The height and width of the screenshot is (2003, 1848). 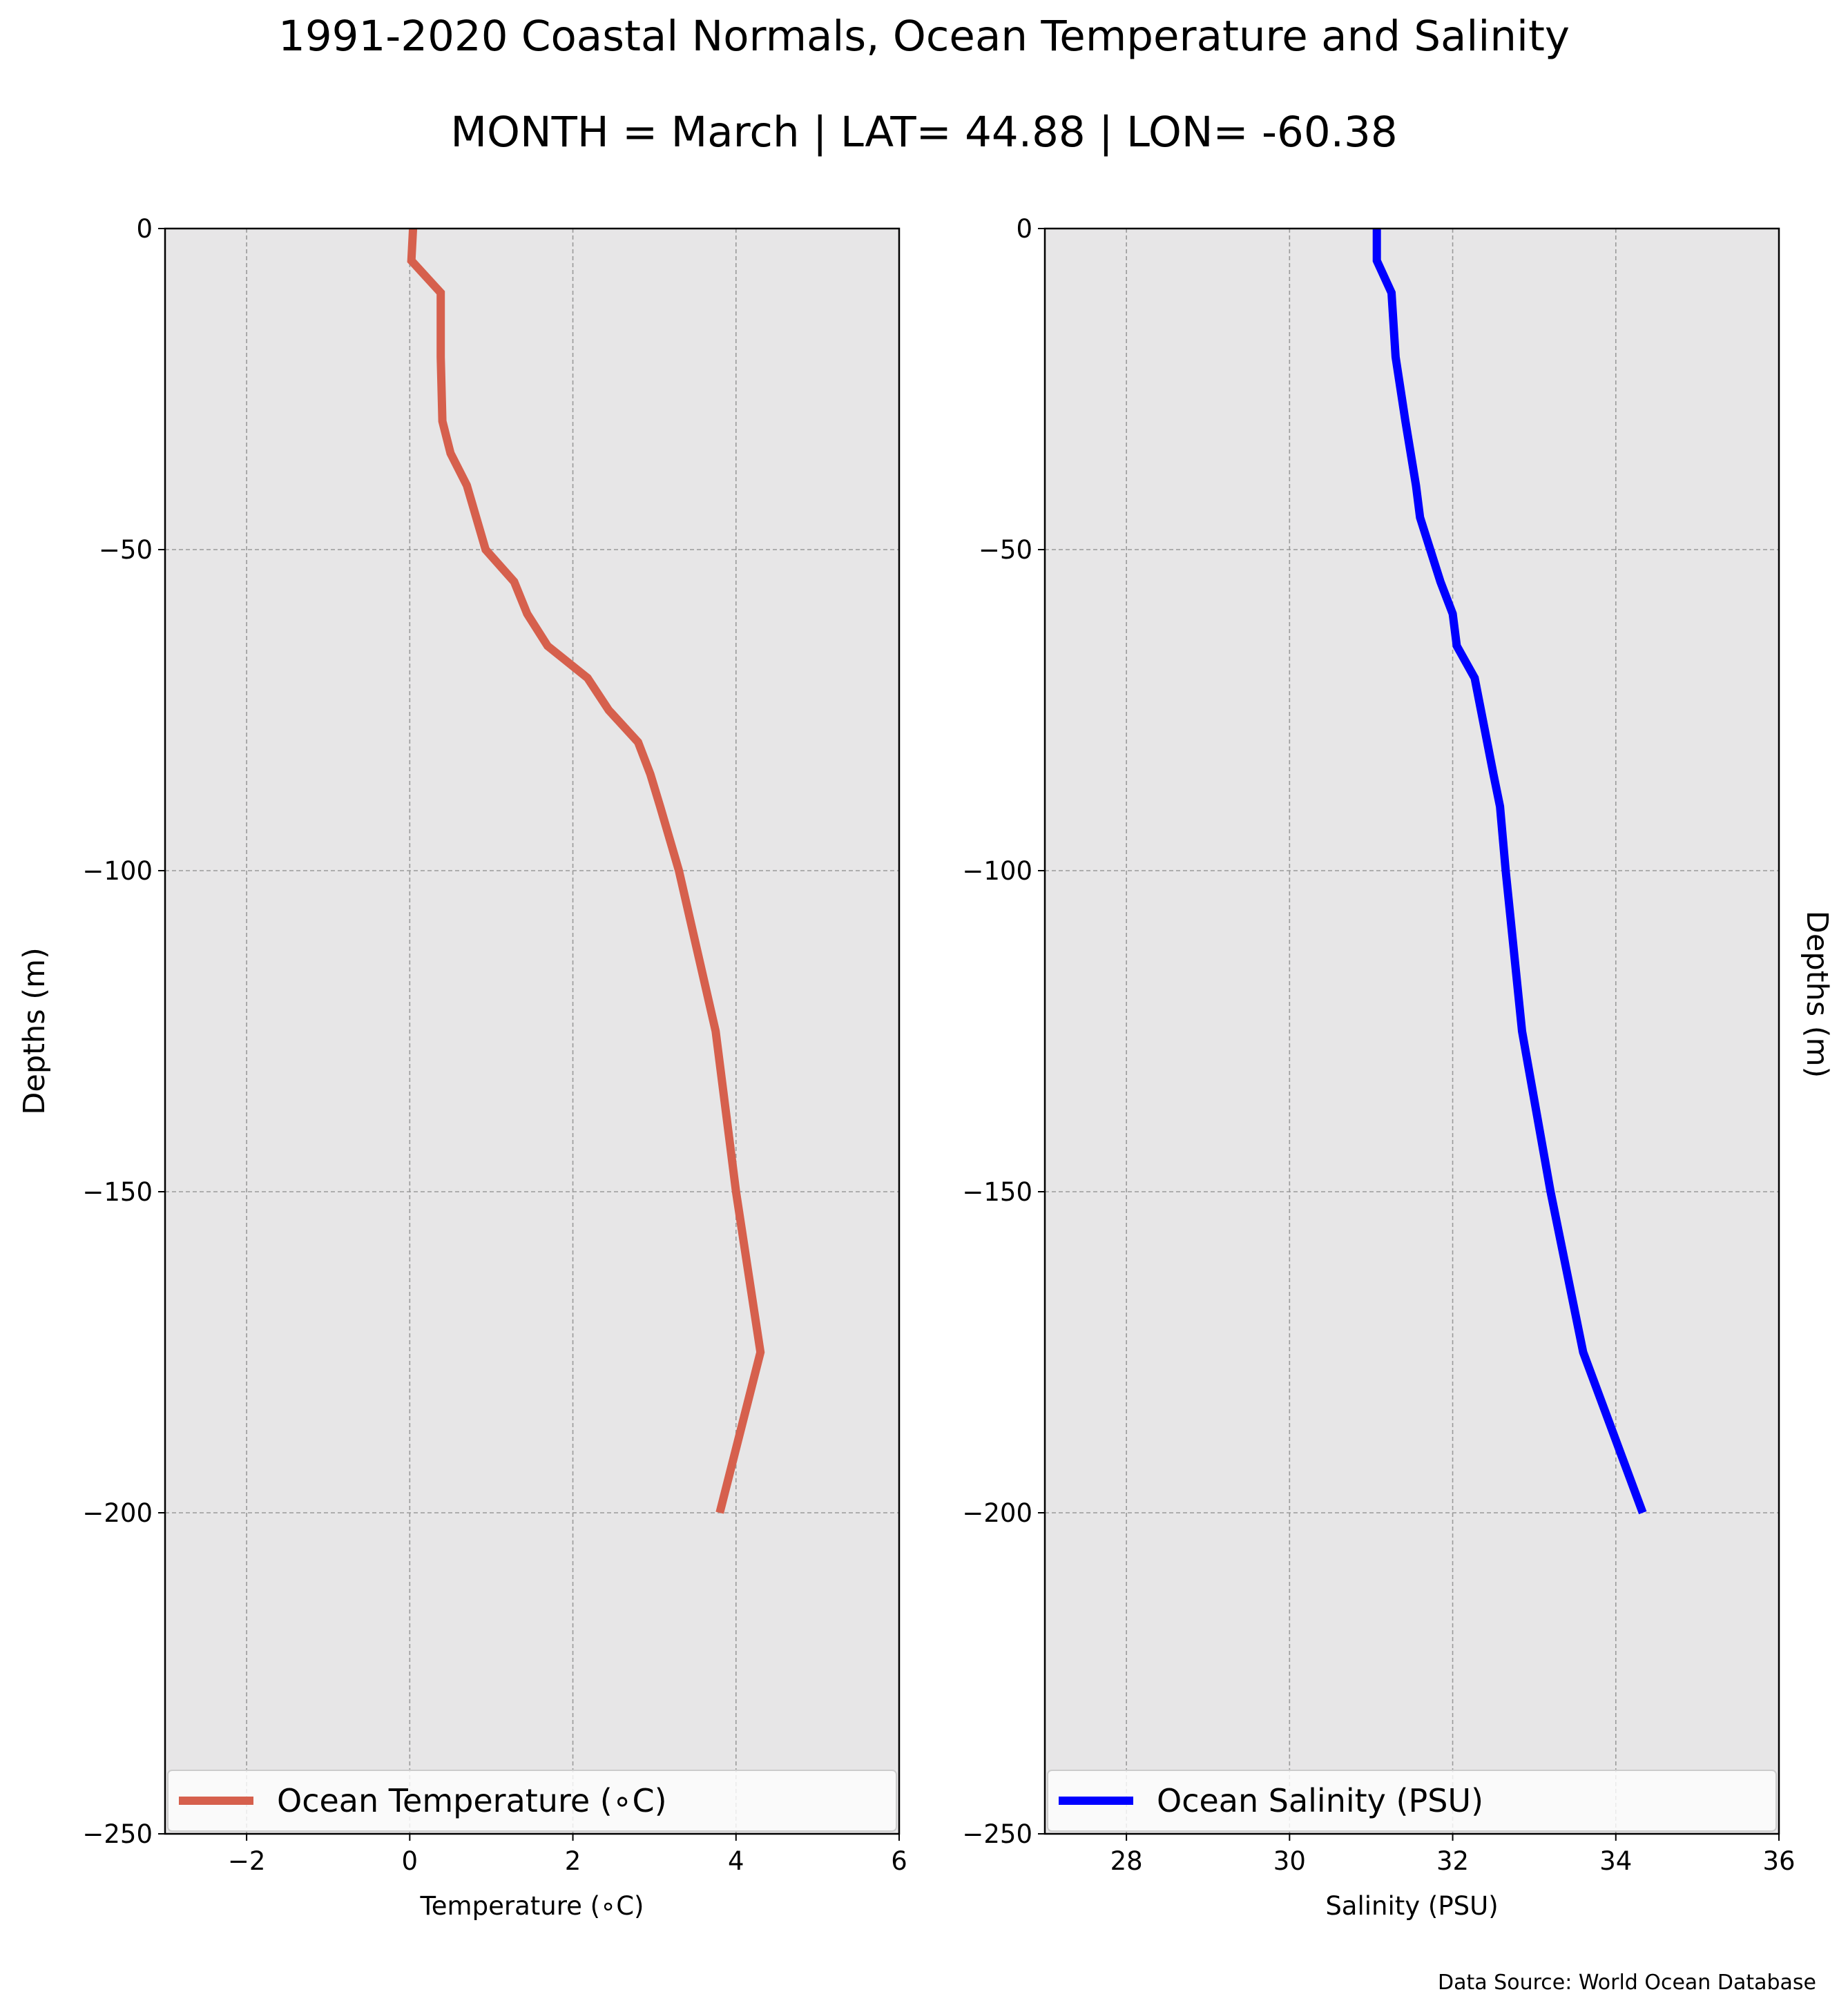 What do you see at coordinates (899, 1861) in the screenshot?
I see `x-tick-label: 6` at bounding box center [899, 1861].